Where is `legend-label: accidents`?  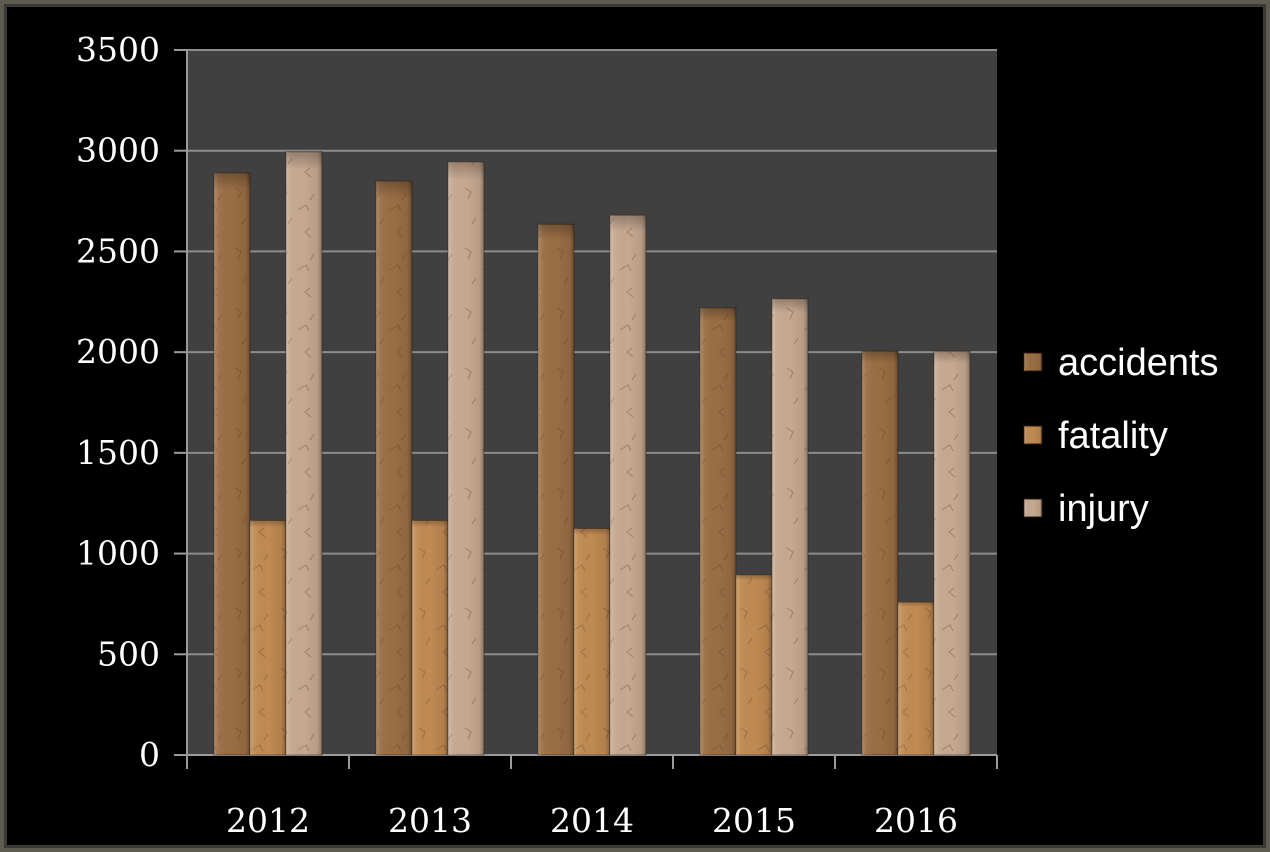
legend-label: accidents is located at coordinates (1138, 363).